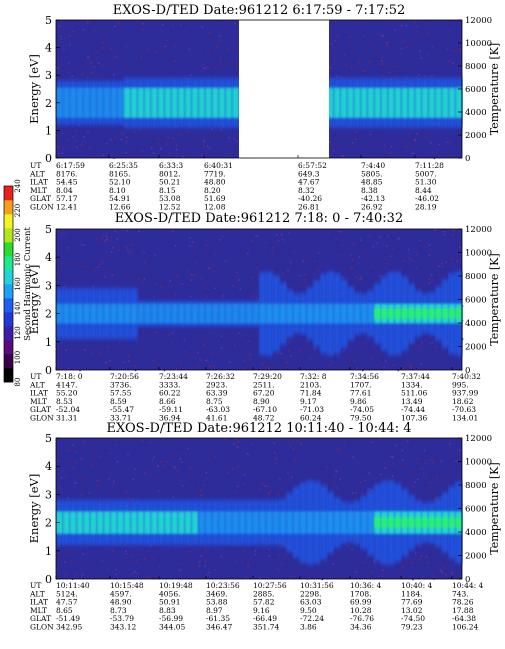  Describe the element at coordinates (170, 207) in the screenshot. I see `ephemeris-cell: 12.52` at that location.